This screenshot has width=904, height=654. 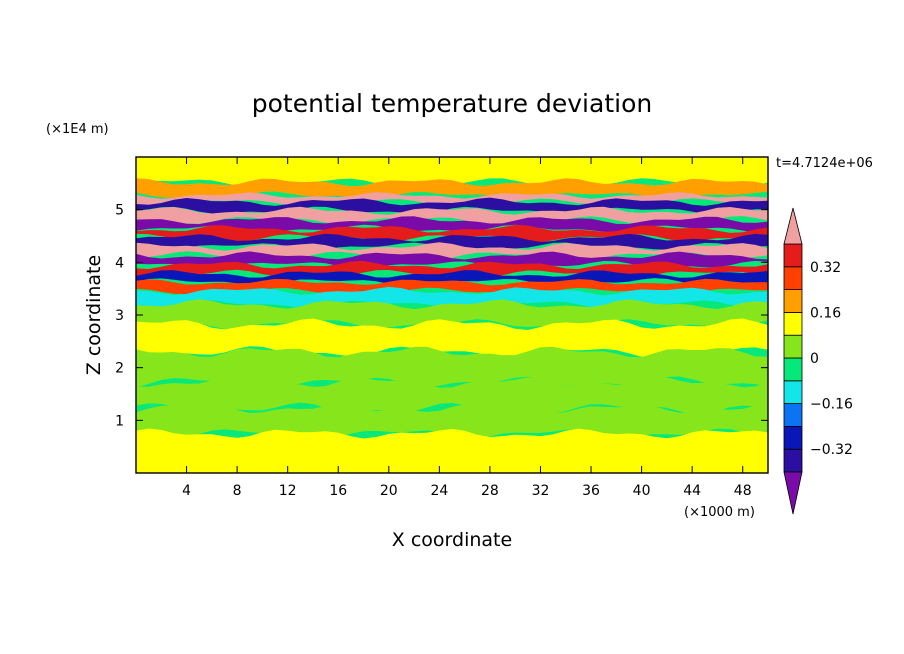 I want to click on chart-title: potential temperature deviation, so click(x=452, y=103).